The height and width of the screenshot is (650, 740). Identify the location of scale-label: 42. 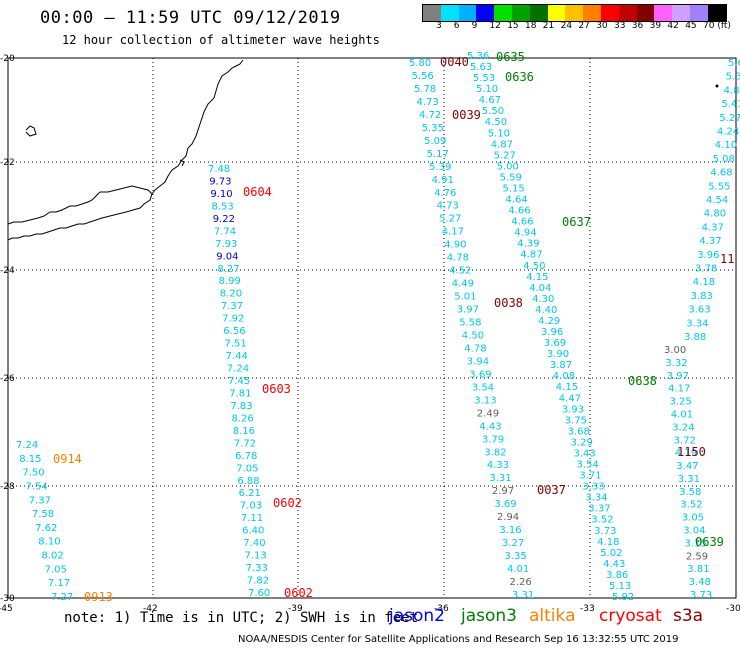
(673, 26).